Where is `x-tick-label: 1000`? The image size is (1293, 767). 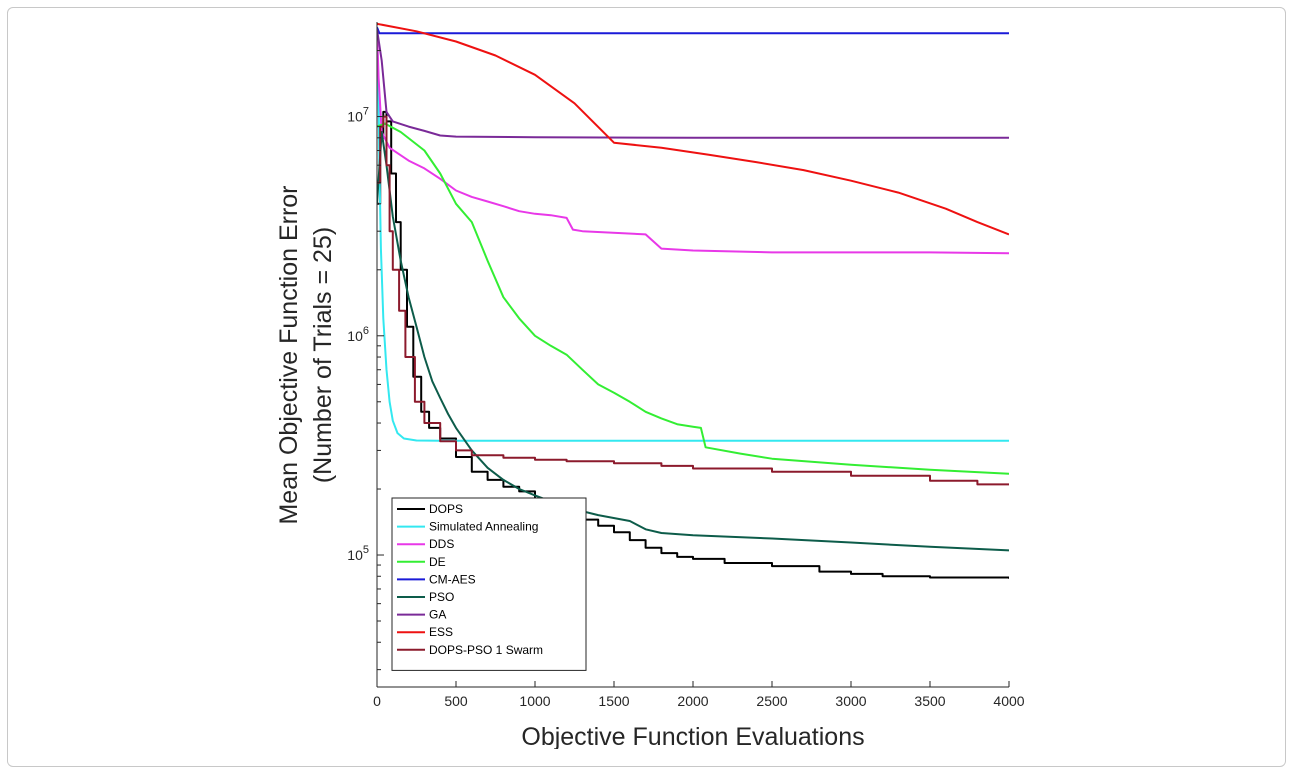
x-tick-label: 1000 is located at coordinates (534, 701).